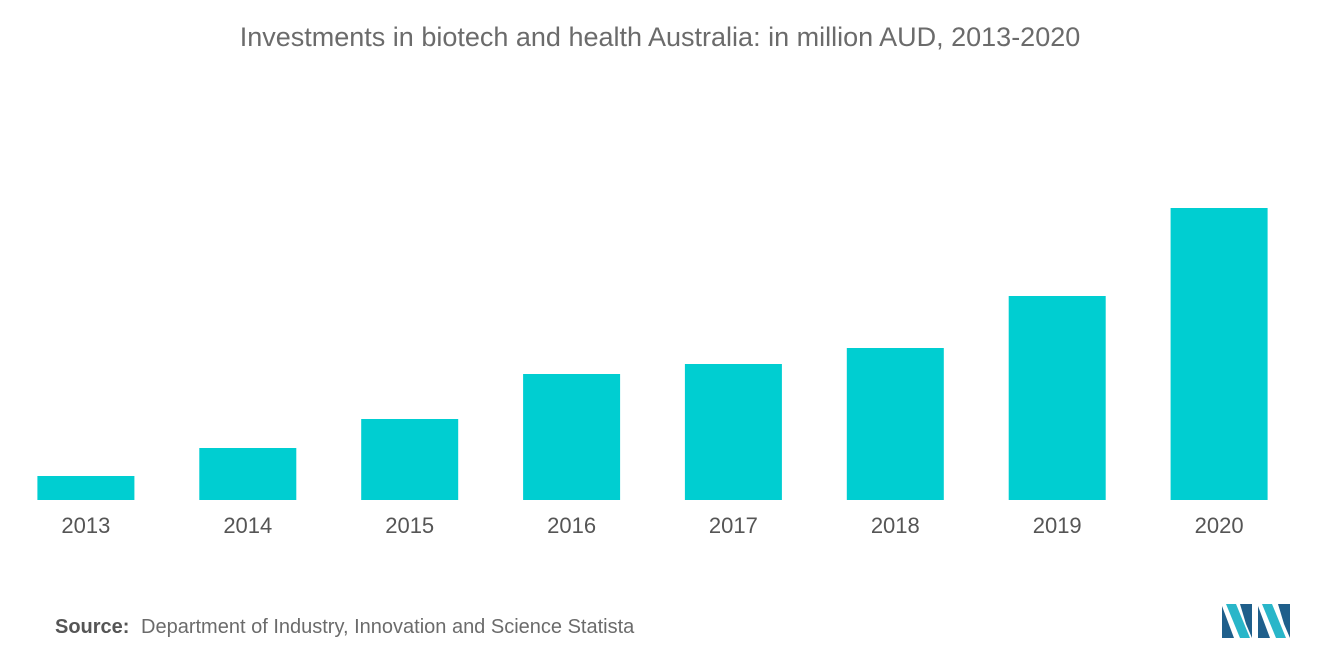 This screenshot has height=665, width=1320. Describe the element at coordinates (895, 525) in the screenshot. I see `x-tick-label-2018: 2018` at that location.